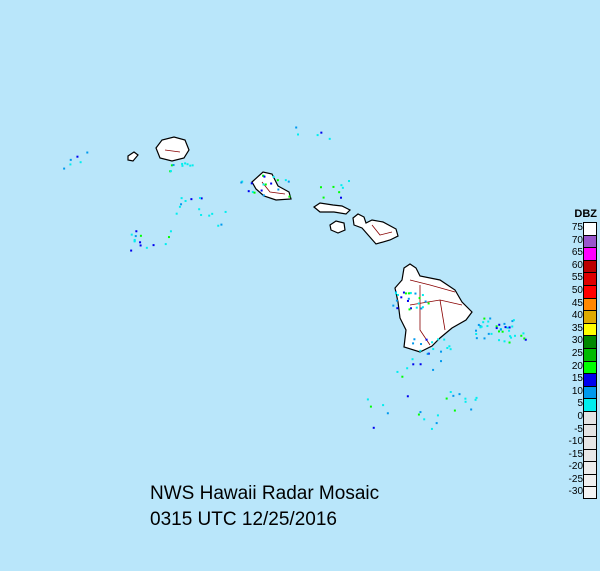  I want to click on legend-row: -5, so click(578, 430).